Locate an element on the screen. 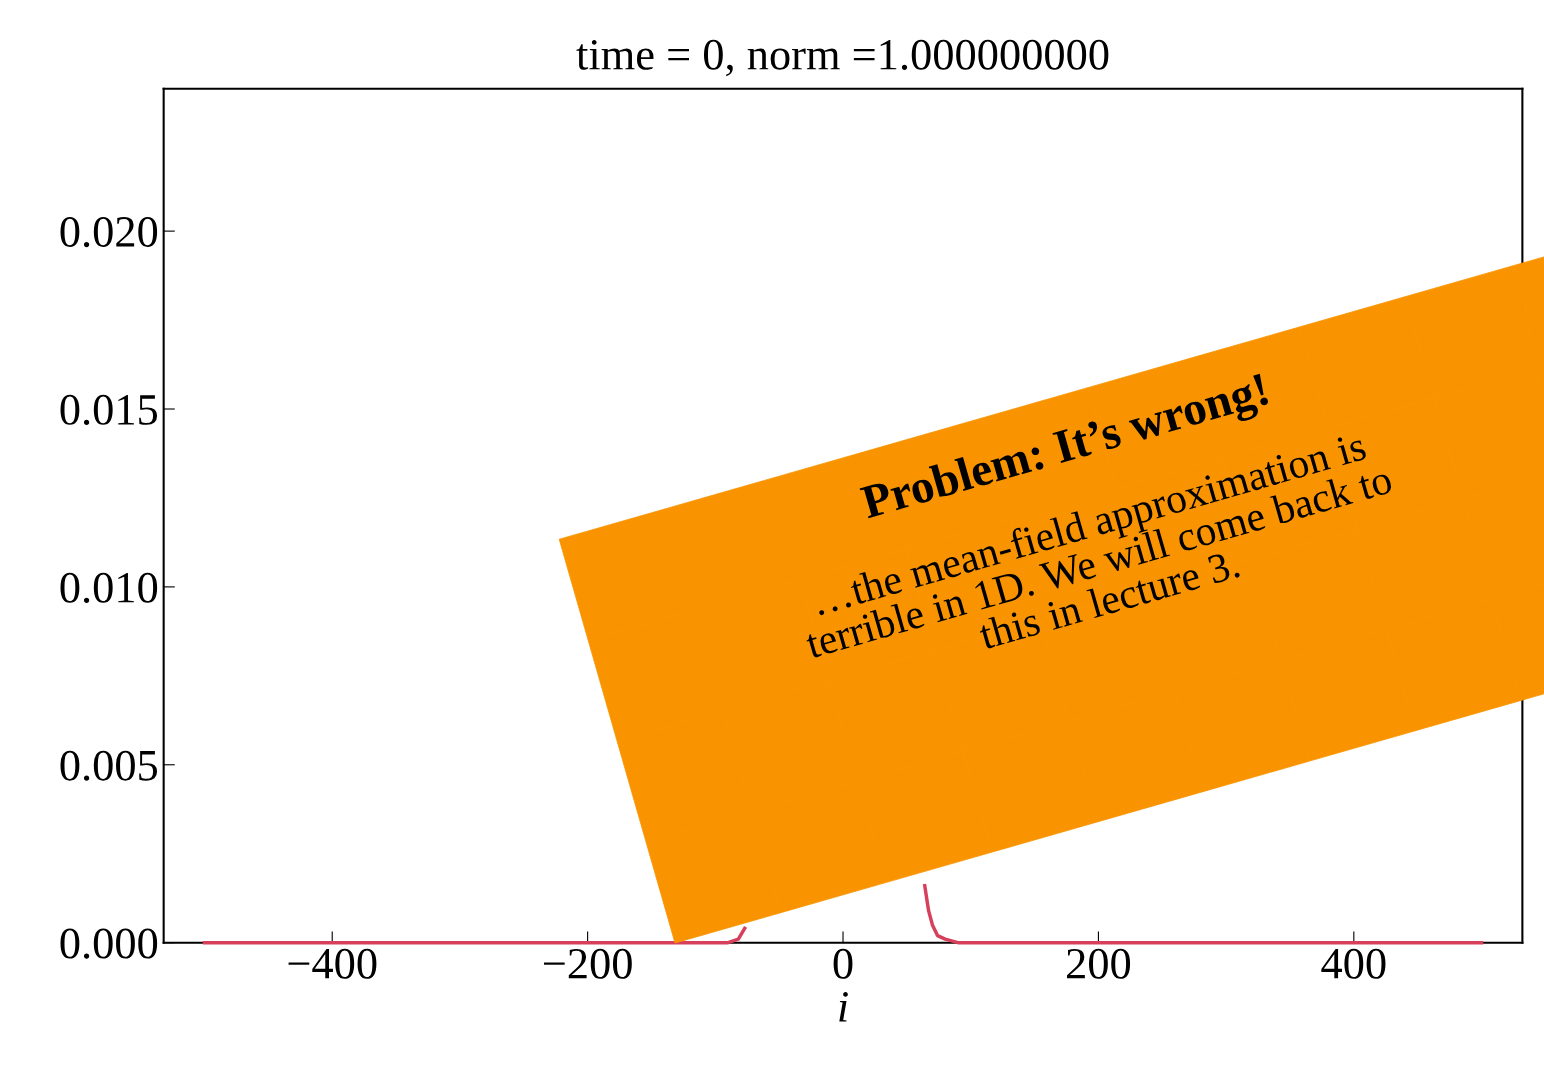 The image size is (1544, 1070). y-tick-label: 0.005 is located at coordinates (109, 765).